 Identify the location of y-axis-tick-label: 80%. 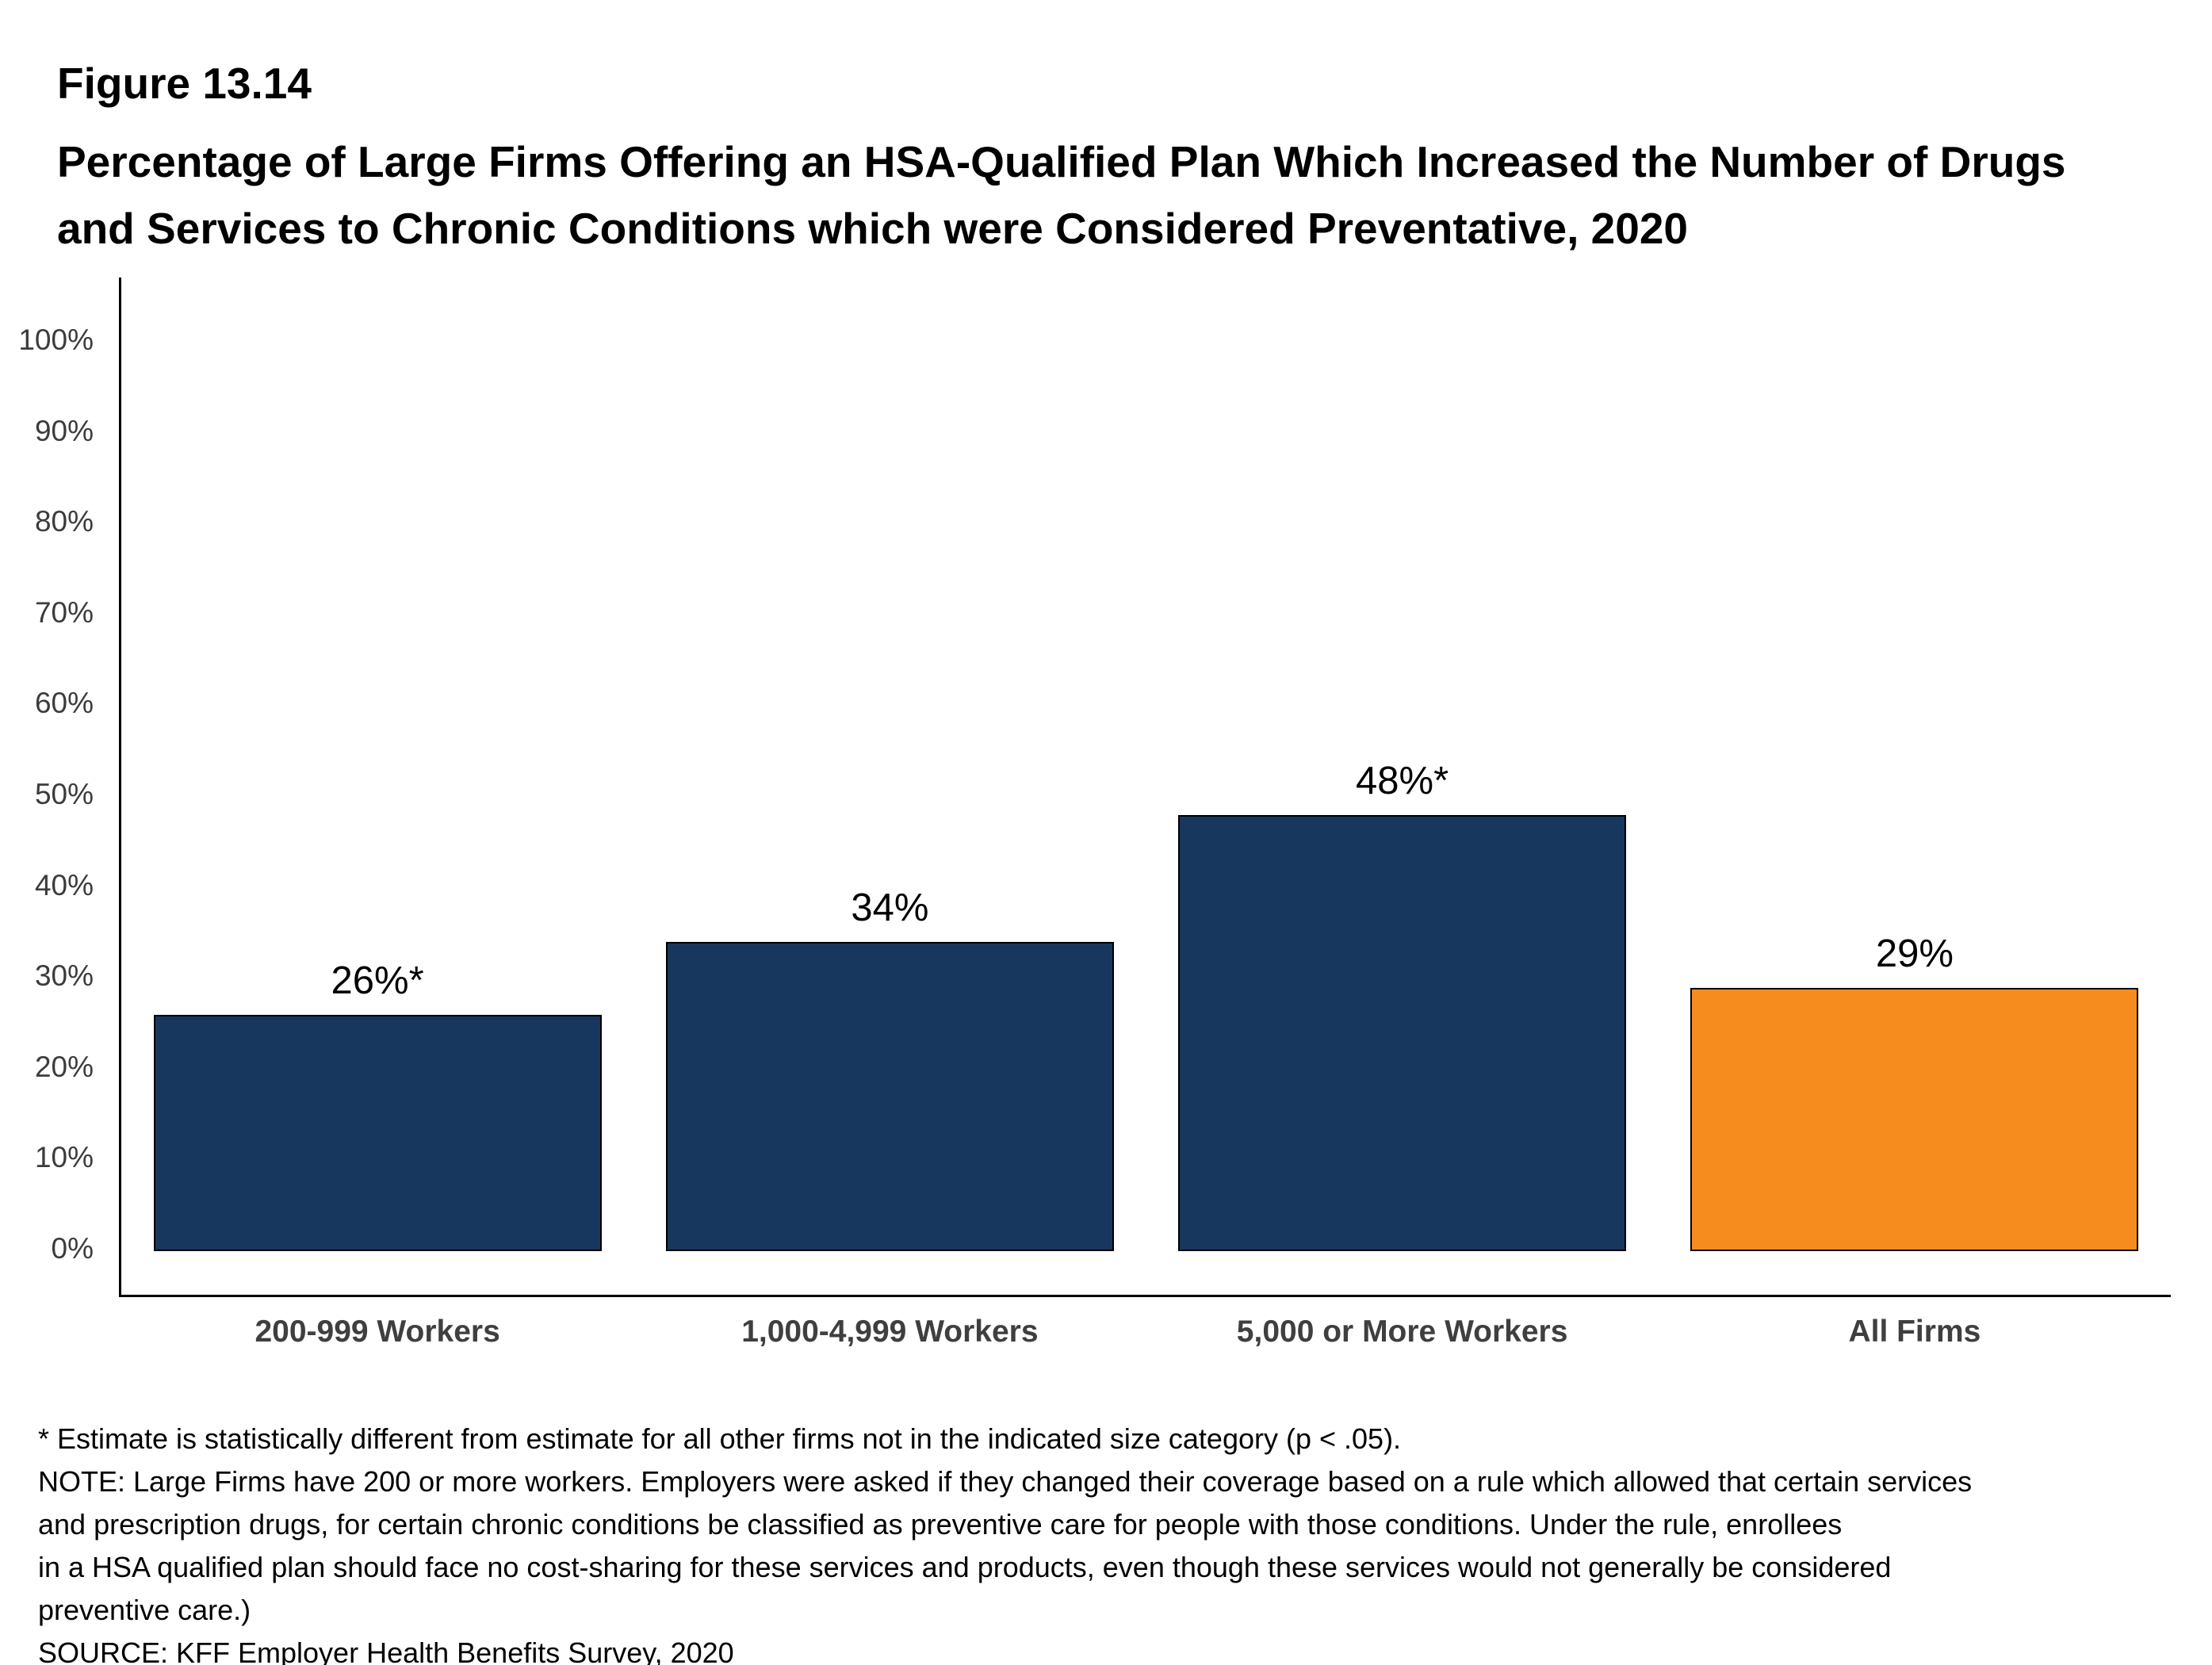
(64, 521).